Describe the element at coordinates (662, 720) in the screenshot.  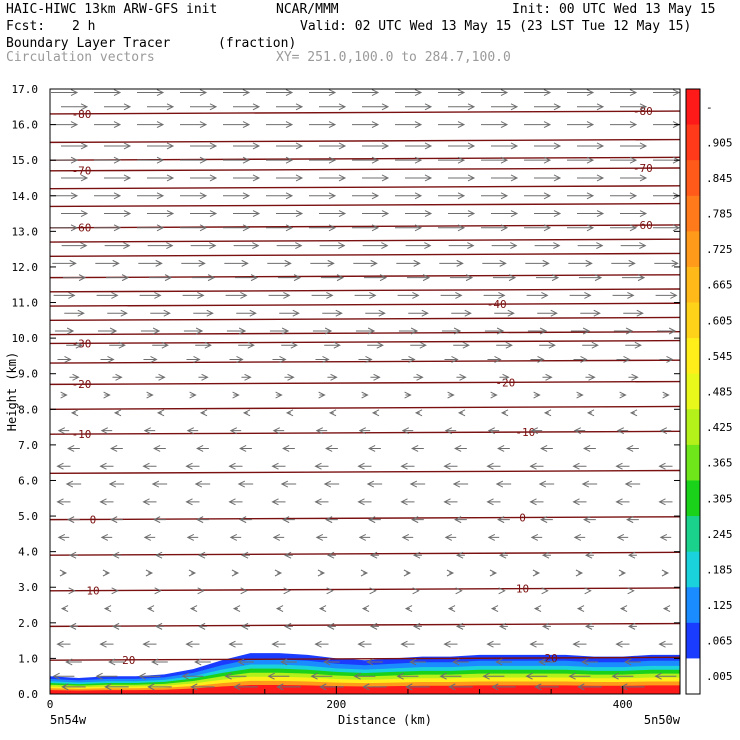
I see `x-end-label: 5n50w` at that location.